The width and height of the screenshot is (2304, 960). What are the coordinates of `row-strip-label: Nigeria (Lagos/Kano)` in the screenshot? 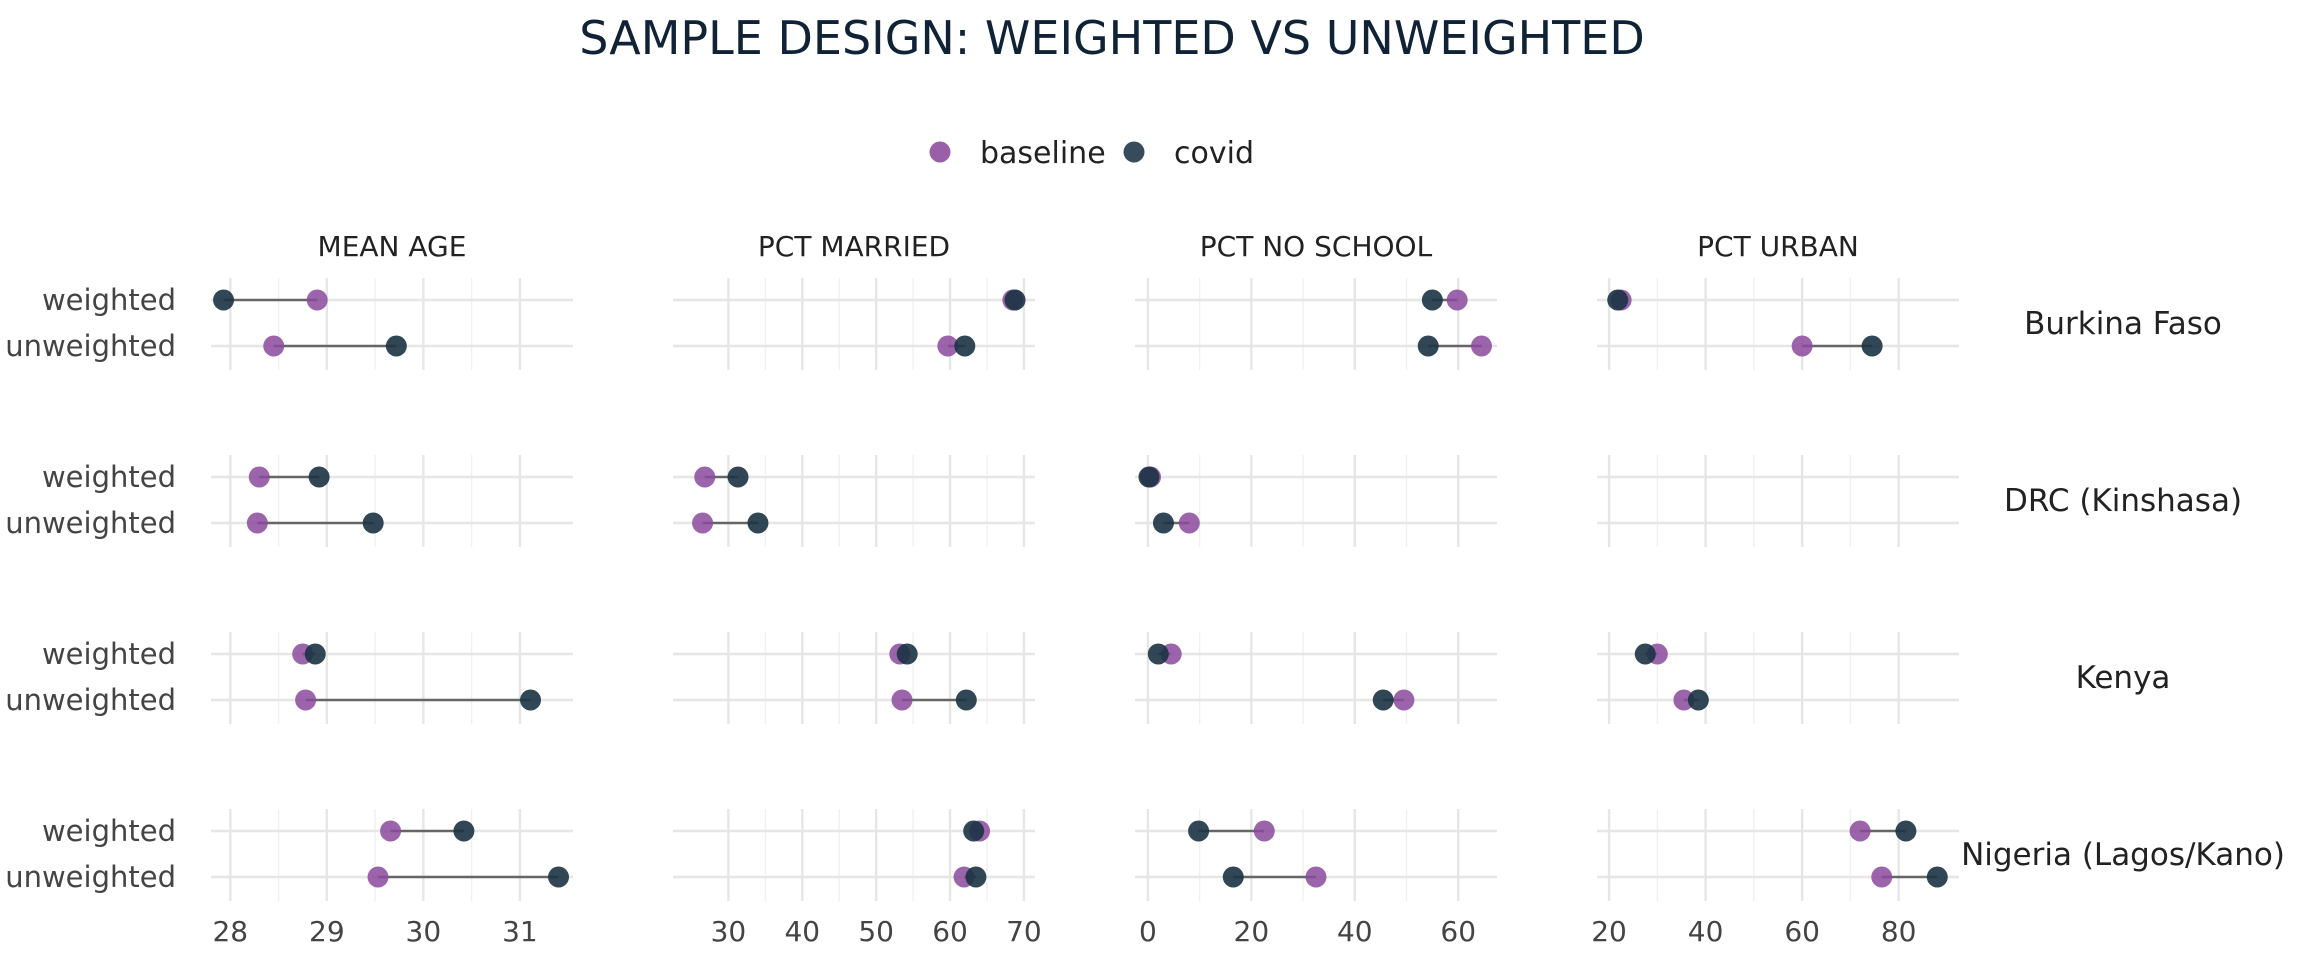 It's located at (2123, 855).